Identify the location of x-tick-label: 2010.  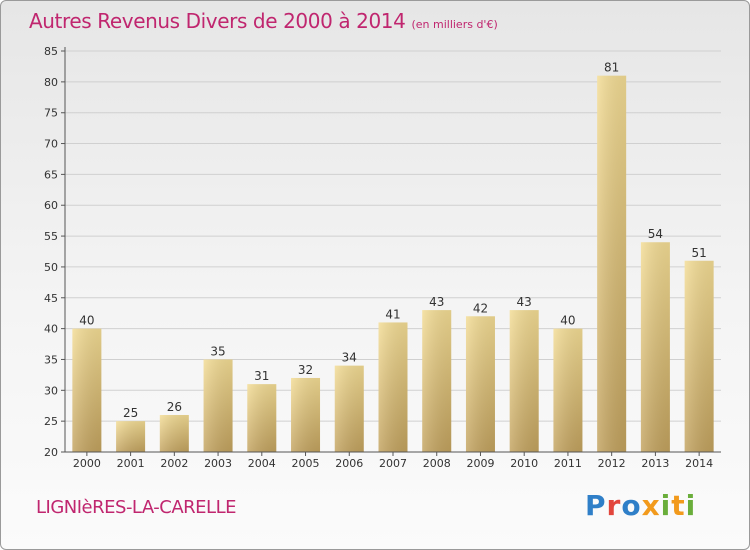
(524, 463).